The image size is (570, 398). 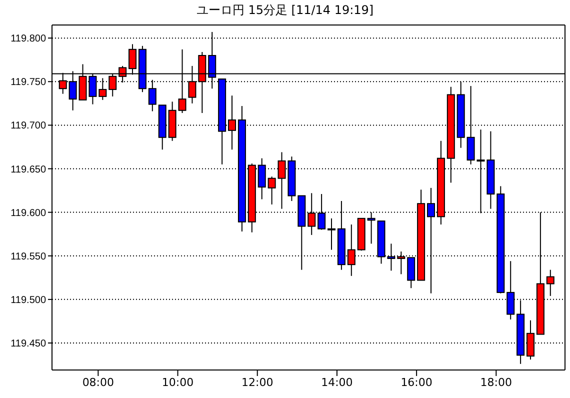 What do you see at coordinates (28, 126) in the screenshot?
I see `y-tick-label: 119.700` at bounding box center [28, 126].